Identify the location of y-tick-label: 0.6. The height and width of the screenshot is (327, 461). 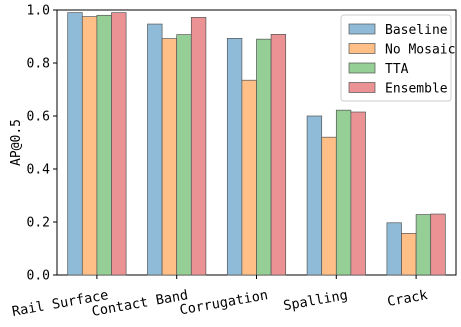
(38, 117).